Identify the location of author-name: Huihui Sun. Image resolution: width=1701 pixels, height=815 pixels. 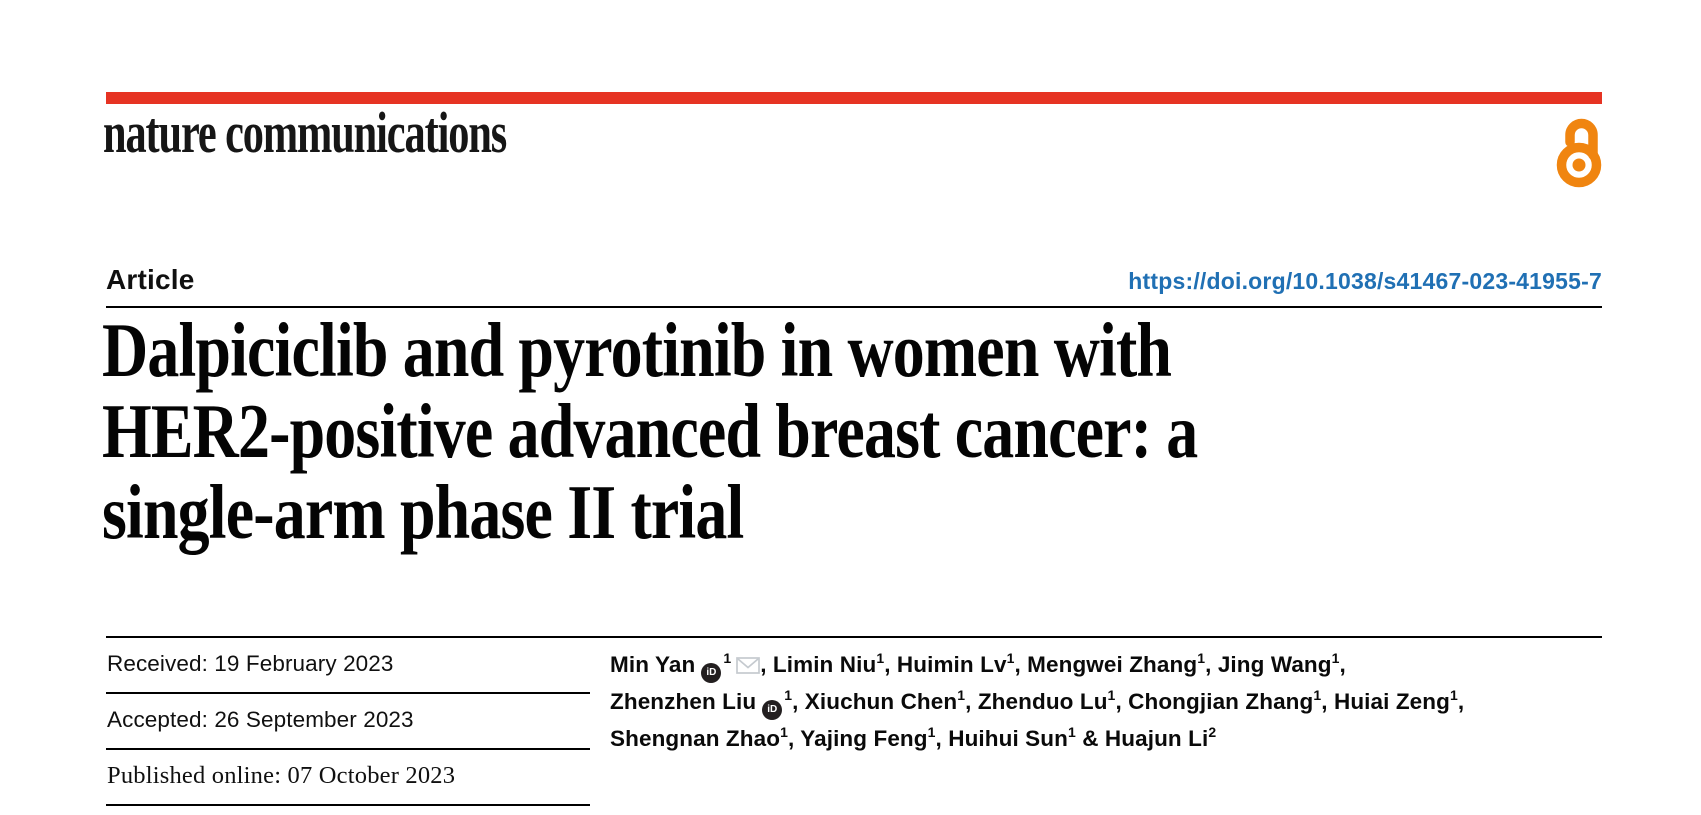
(1008, 738).